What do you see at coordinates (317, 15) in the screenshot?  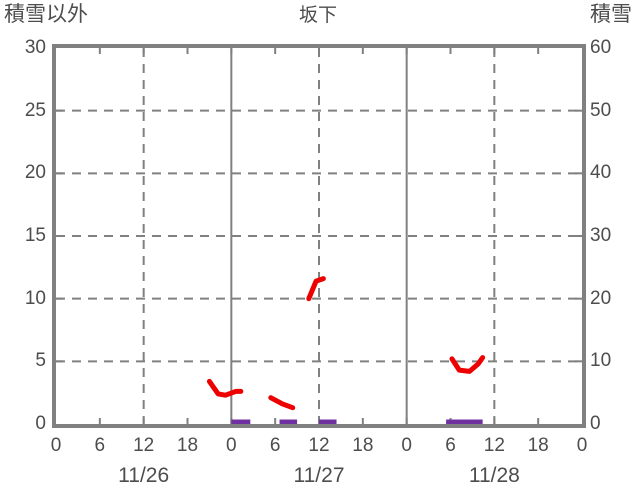 I see `chart-title: 坂下` at bounding box center [317, 15].